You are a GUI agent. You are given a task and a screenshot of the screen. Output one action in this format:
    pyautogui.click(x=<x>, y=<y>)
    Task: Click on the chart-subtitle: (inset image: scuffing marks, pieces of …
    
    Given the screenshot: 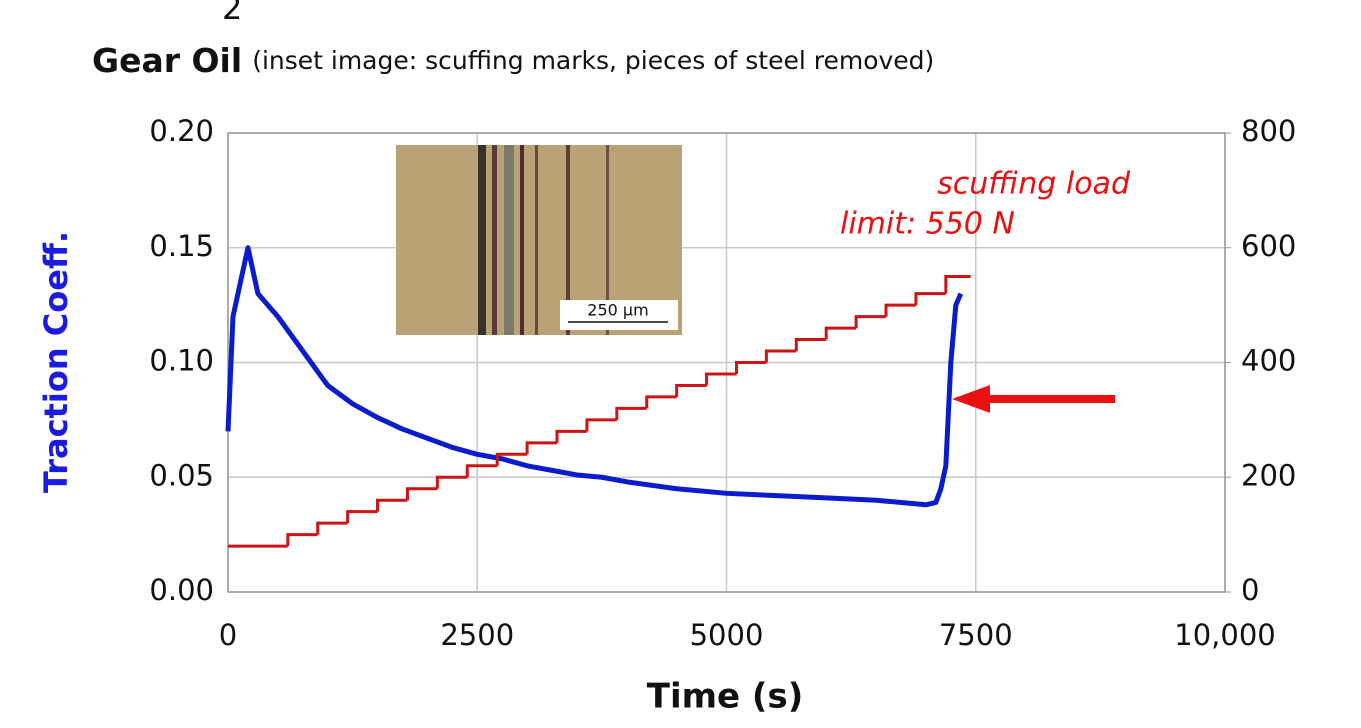 What is the action you would take?
    pyautogui.click(x=593, y=60)
    